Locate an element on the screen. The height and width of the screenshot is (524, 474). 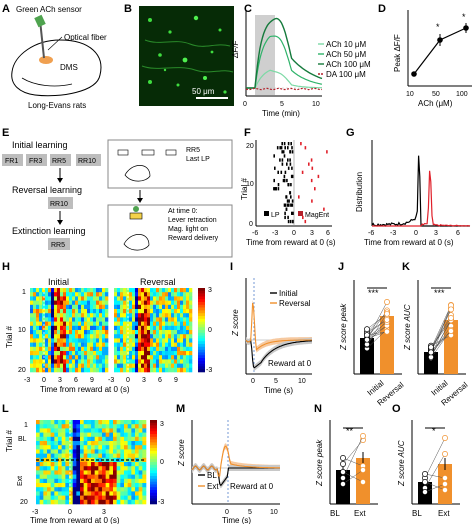
h-ytick-10: 10 is located at coordinates (22, 330).